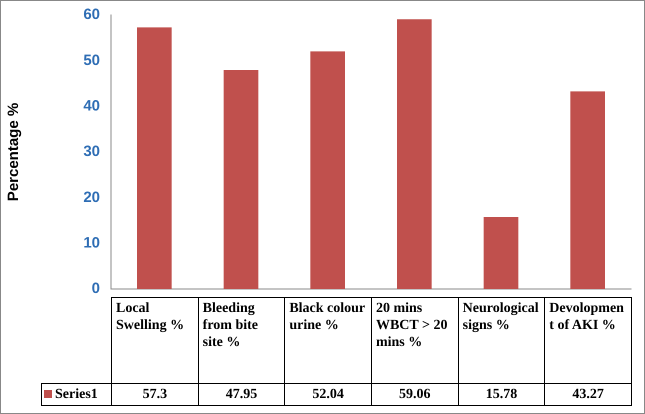 This screenshot has height=414, width=645. What do you see at coordinates (328, 341) in the screenshot?
I see `x-tick-label: Black colour urine %` at bounding box center [328, 341].